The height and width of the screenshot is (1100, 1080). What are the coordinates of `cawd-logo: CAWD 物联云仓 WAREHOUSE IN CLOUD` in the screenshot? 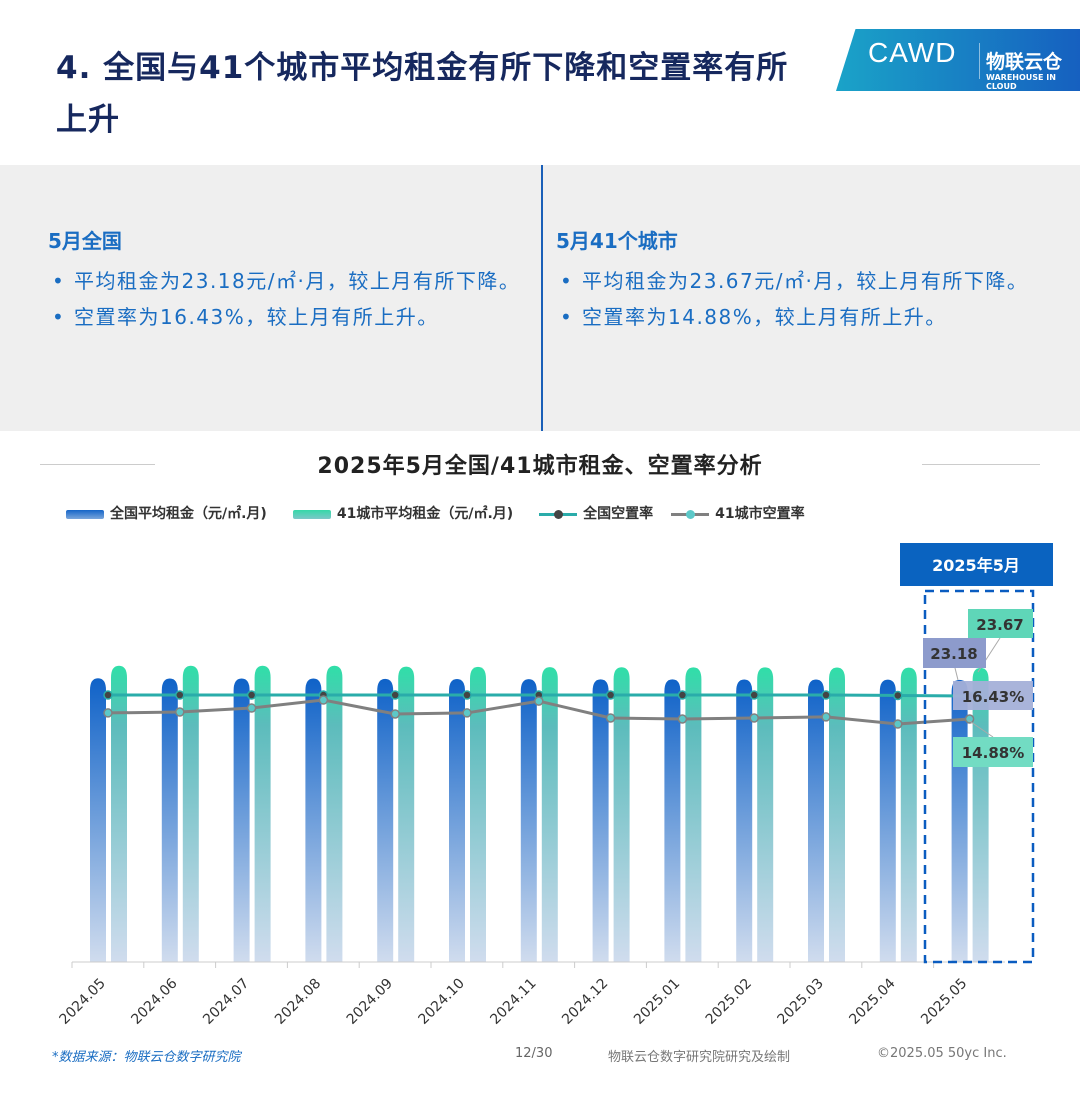 It's located at (958, 60).